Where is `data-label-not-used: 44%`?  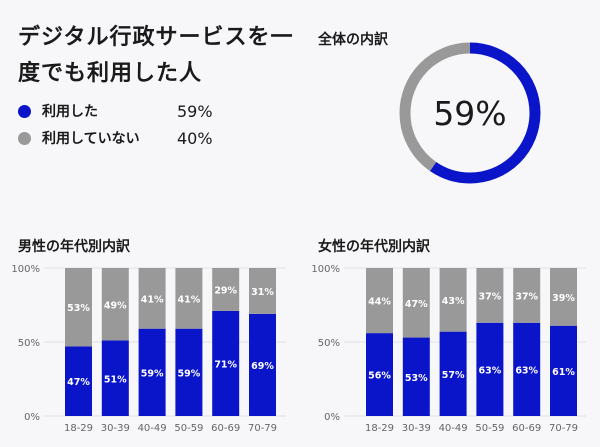
data-label-not-used: 44% is located at coordinates (379, 302).